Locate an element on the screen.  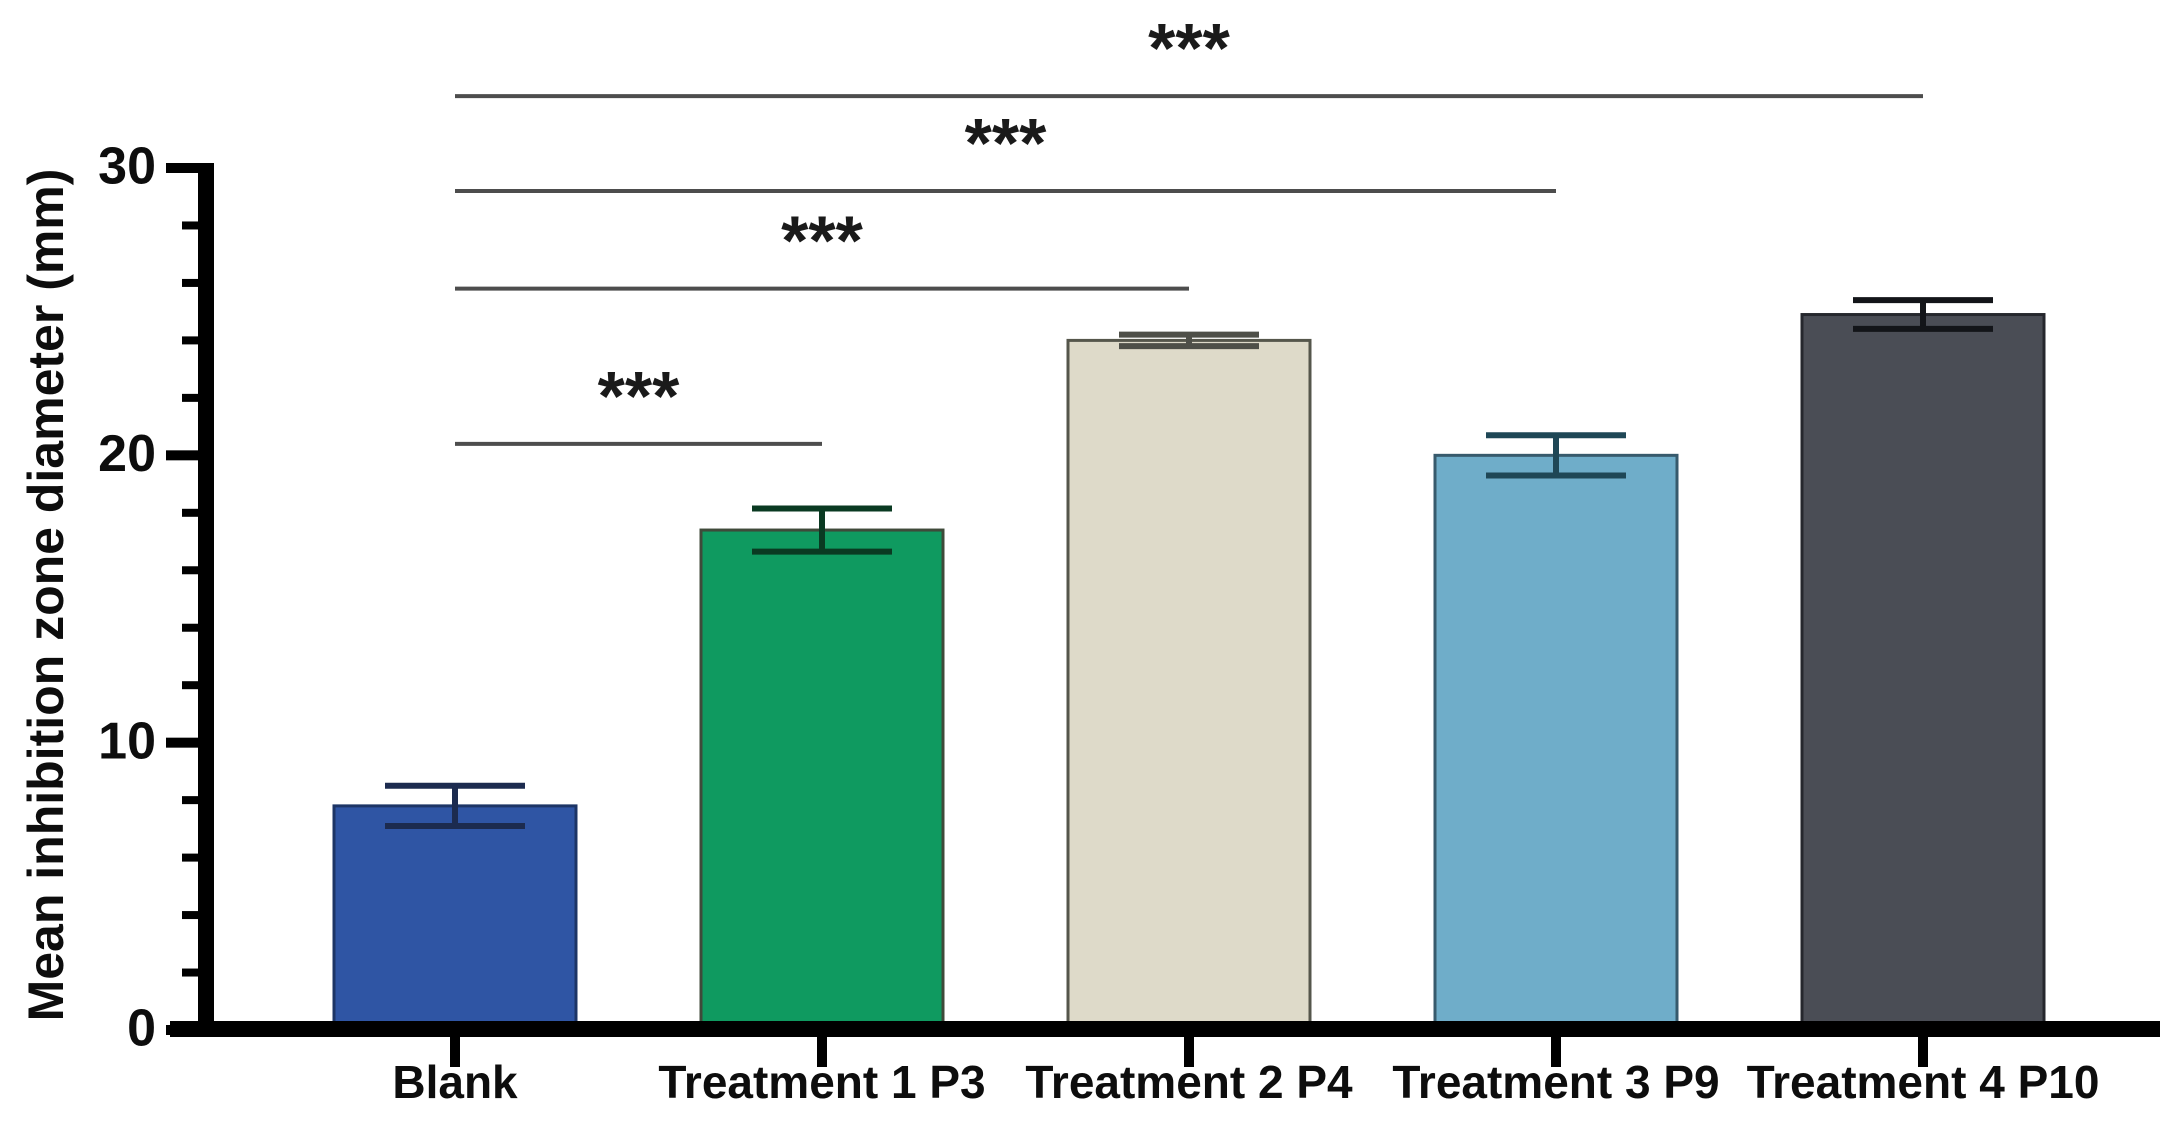
y-tick-label-0: 0 is located at coordinates (141, 1029).